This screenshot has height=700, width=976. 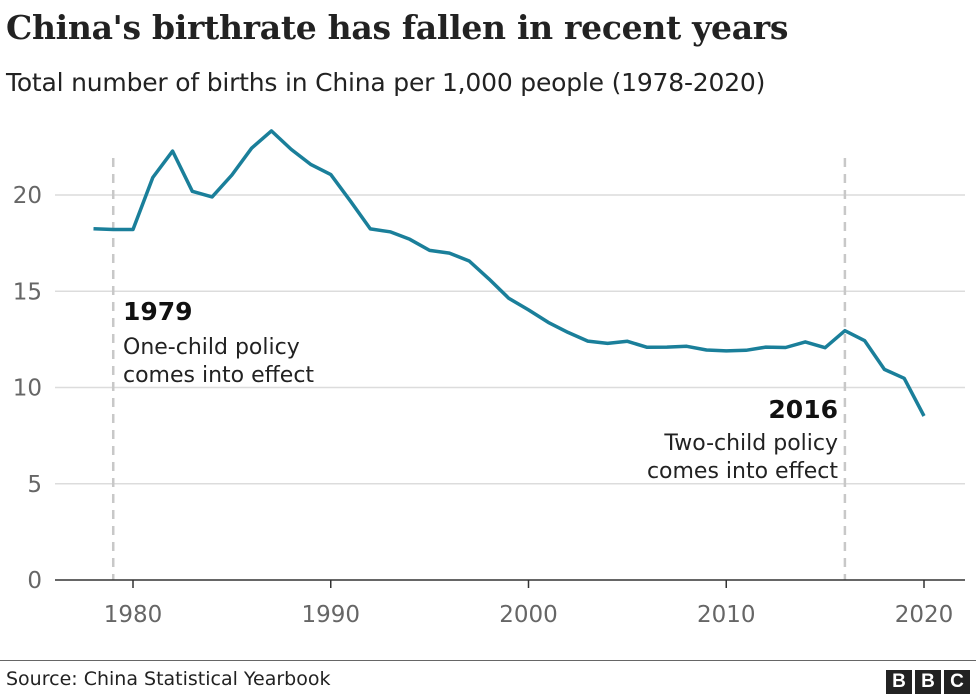 I want to click on annotation-1979-year: 1979, so click(x=158, y=311).